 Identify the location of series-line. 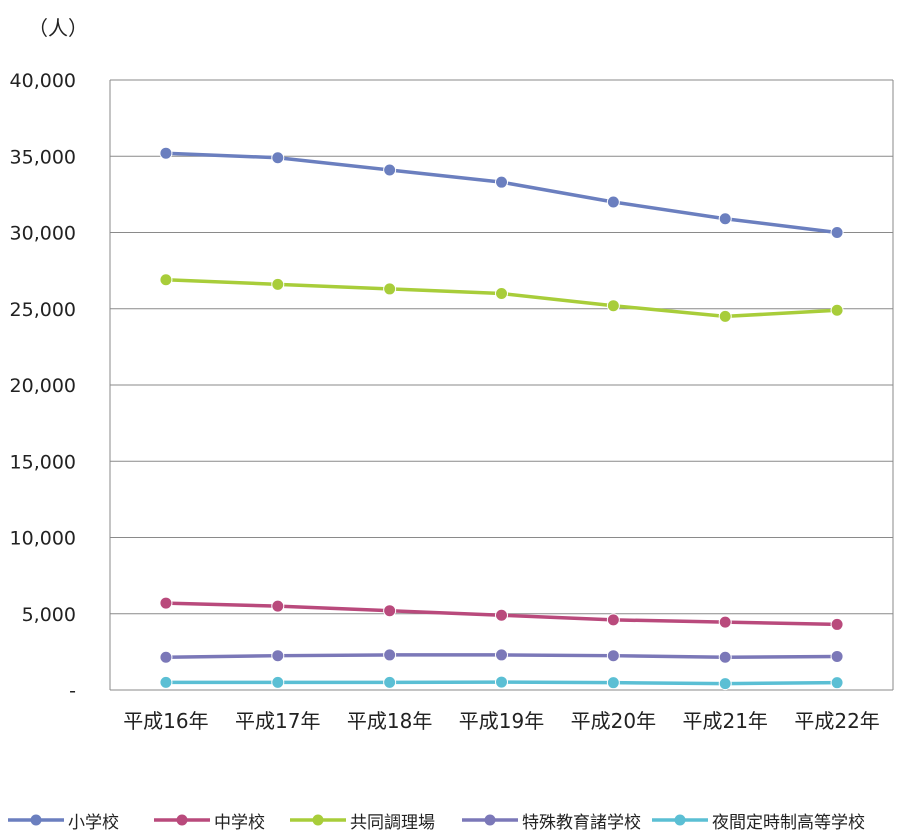
(501, 193).